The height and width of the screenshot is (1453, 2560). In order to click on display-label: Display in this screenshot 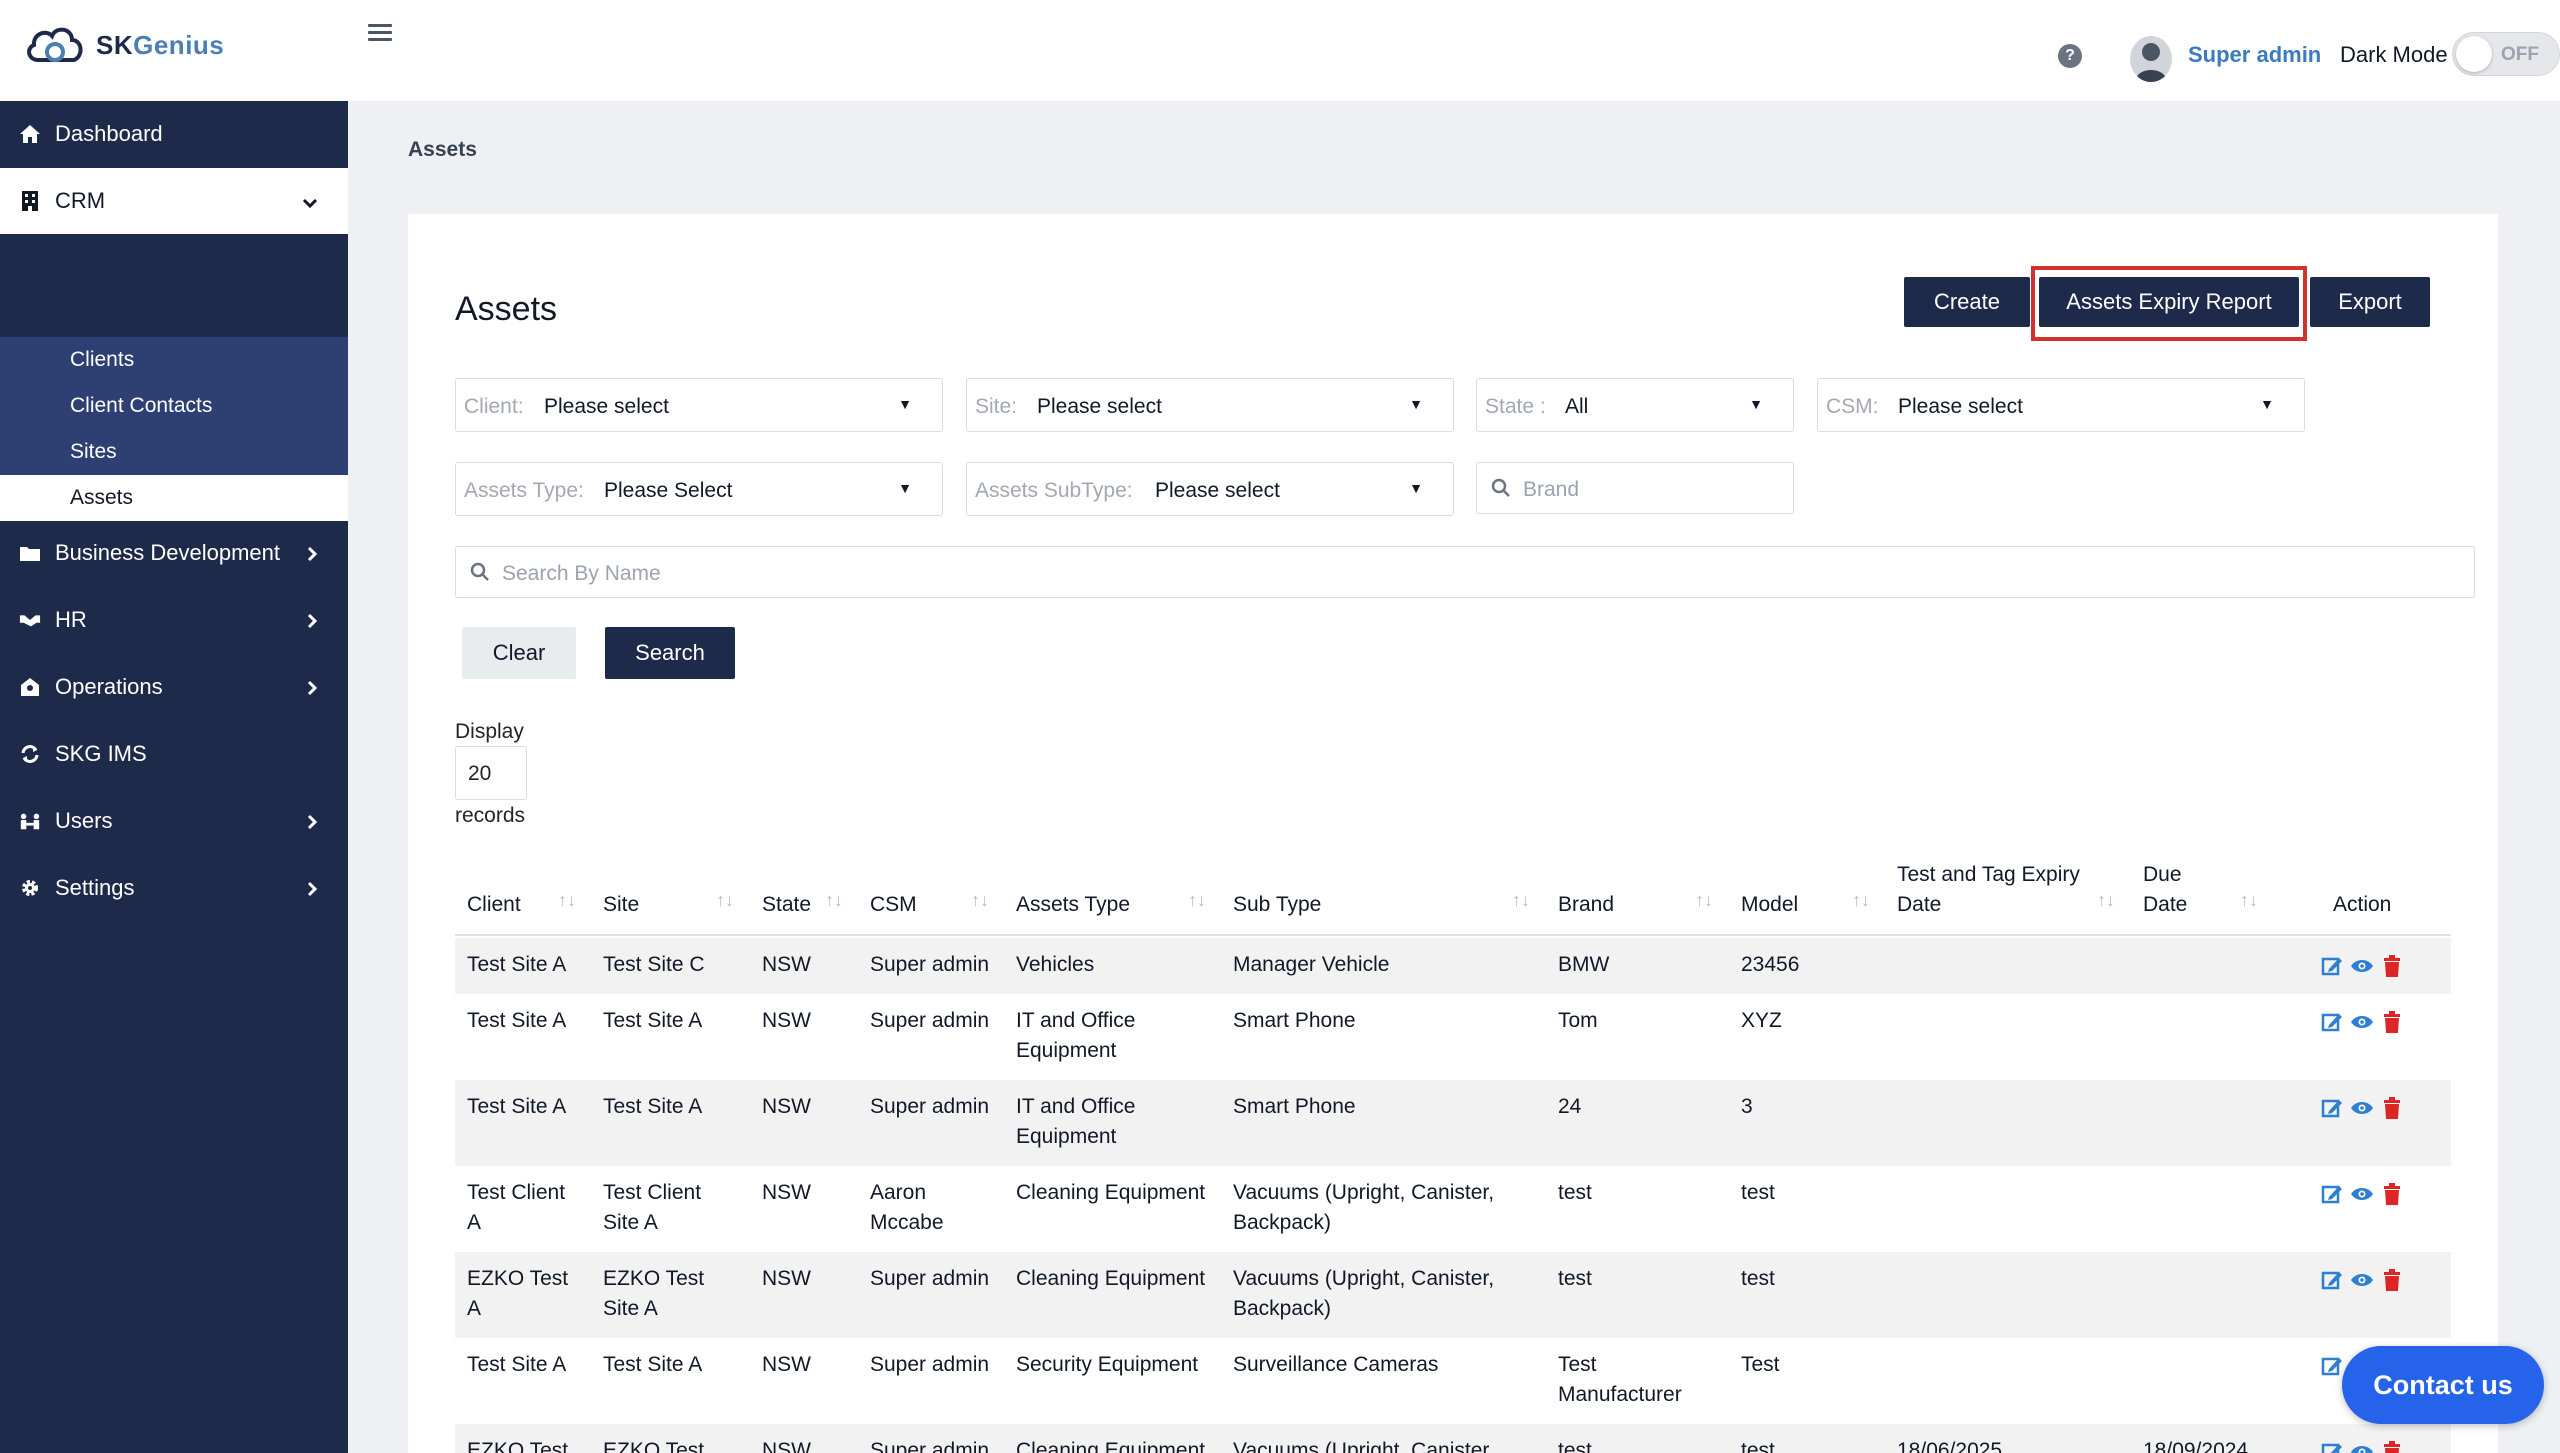, I will do `click(489, 731)`.